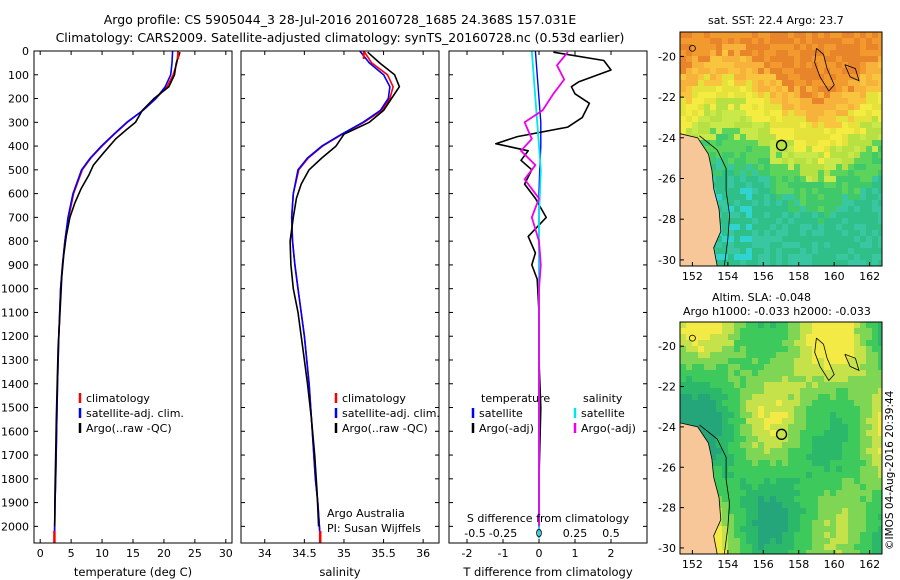  Describe the element at coordinates (102, 553) in the screenshot. I see `temperature-xtick-label: 10` at that location.